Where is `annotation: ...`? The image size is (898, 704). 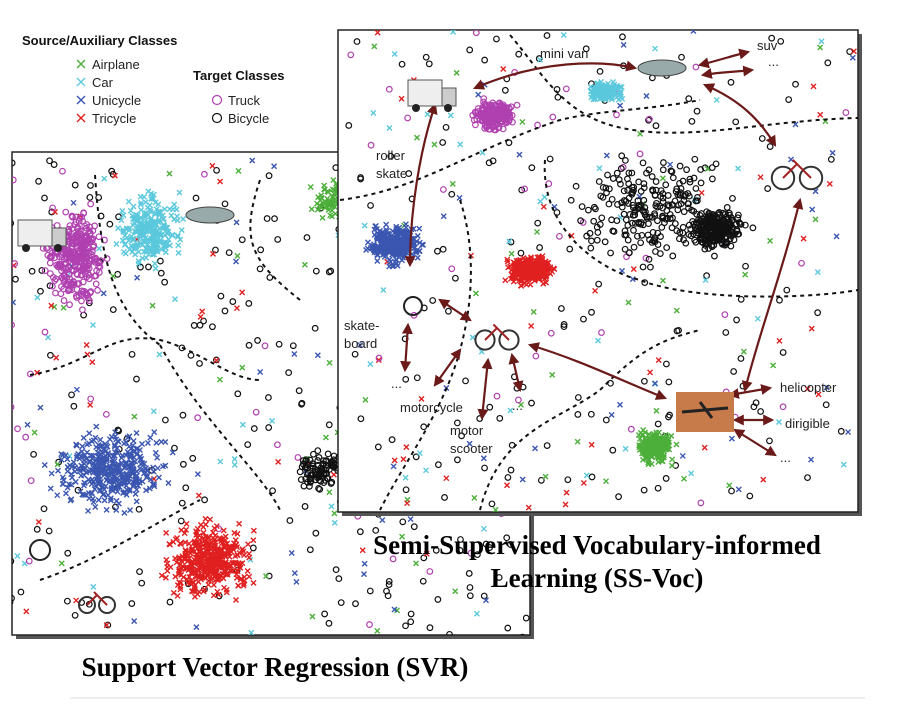 annotation: ... is located at coordinates (773, 61).